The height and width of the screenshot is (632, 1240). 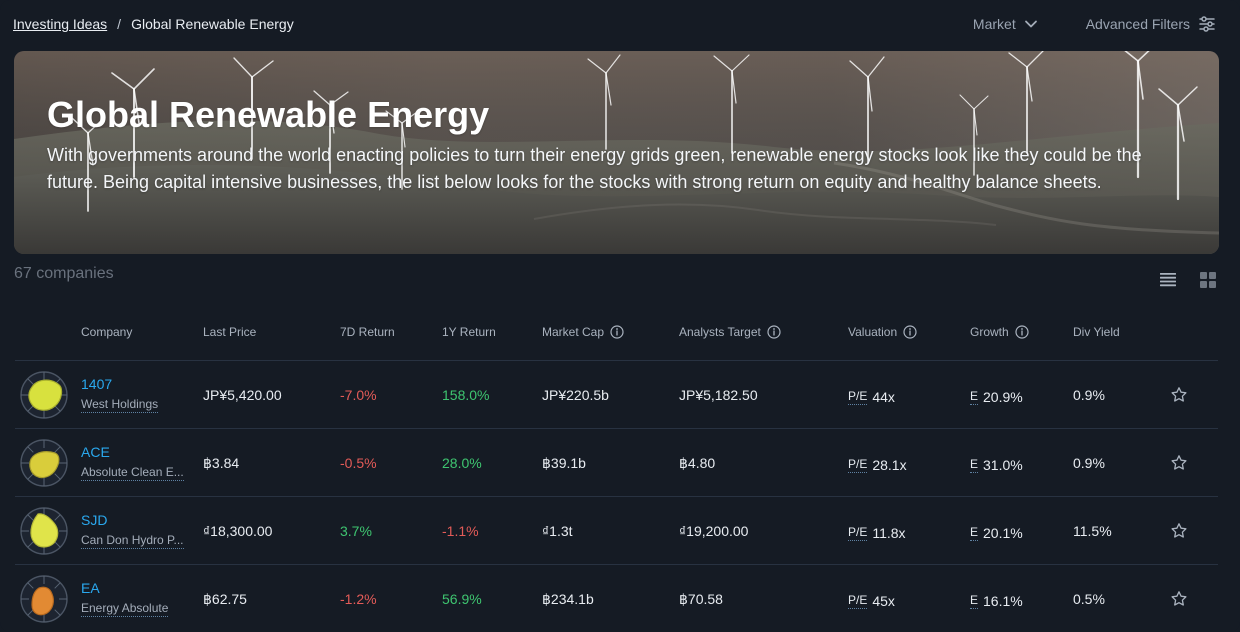 What do you see at coordinates (64, 273) in the screenshot?
I see `companies-count: 67 companies` at bounding box center [64, 273].